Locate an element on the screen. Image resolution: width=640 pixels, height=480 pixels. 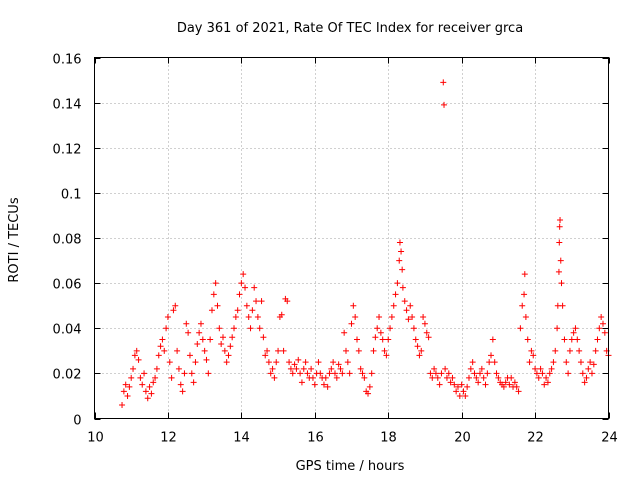
x-tick-label: 12 is located at coordinates (168, 438).